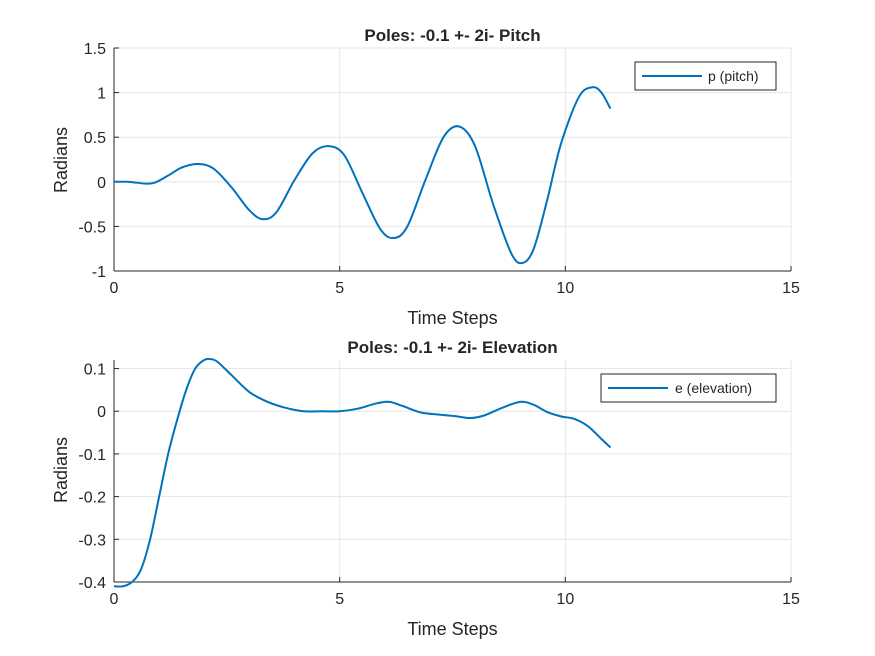  Describe the element at coordinates (455, 599) in the screenshot. I see `elevation-plot-xtick-labels: 0 5 10 15` at that location.